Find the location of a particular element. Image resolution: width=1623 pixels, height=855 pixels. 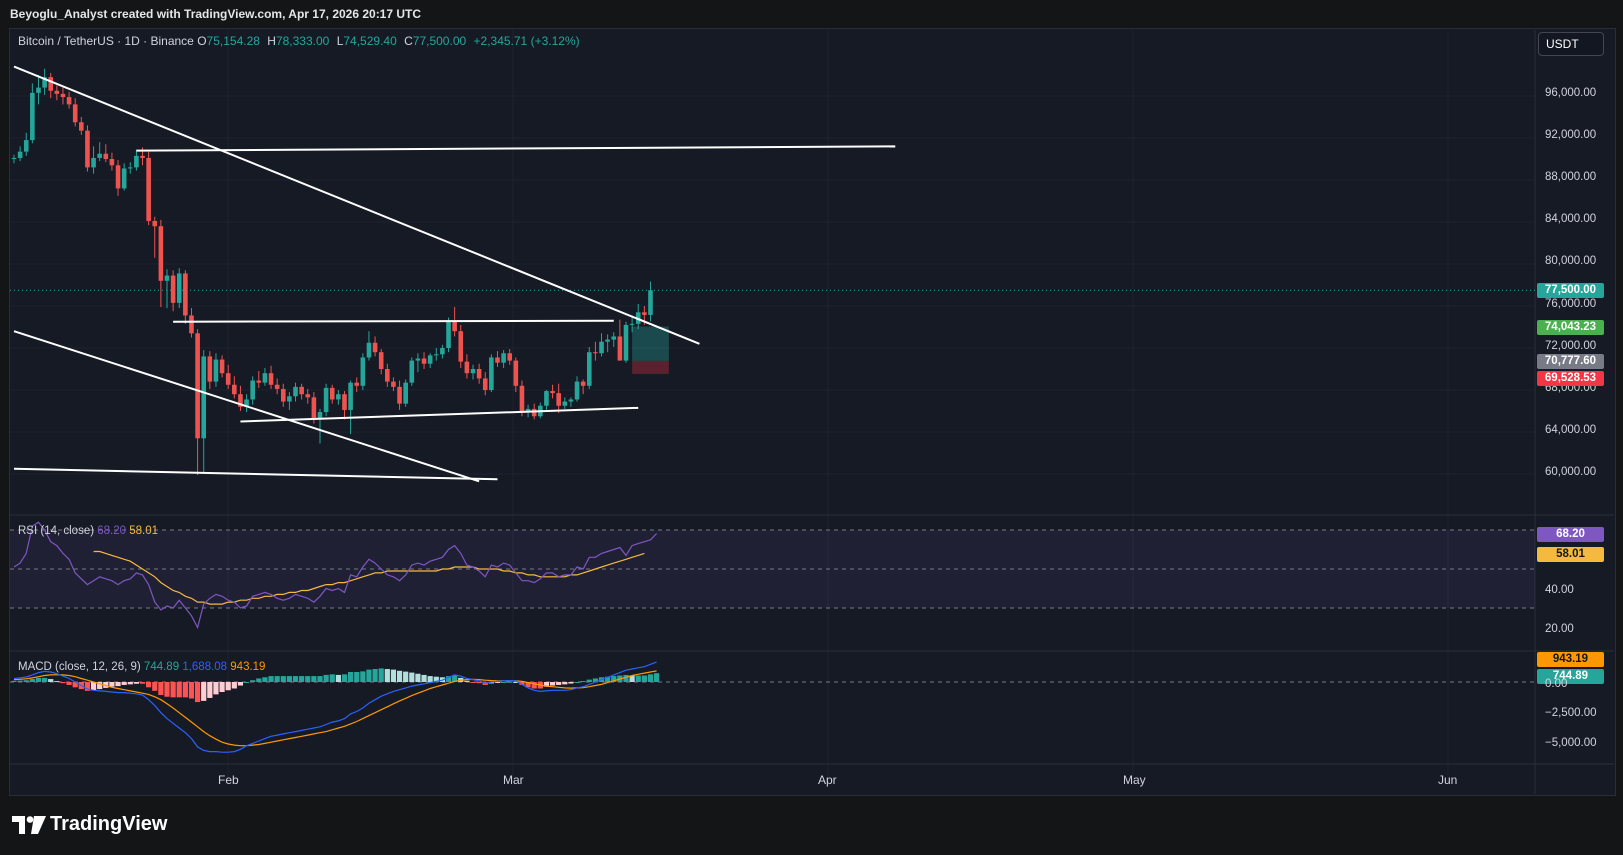

macd-line-value: 1,688.08 is located at coordinates (205, 667).